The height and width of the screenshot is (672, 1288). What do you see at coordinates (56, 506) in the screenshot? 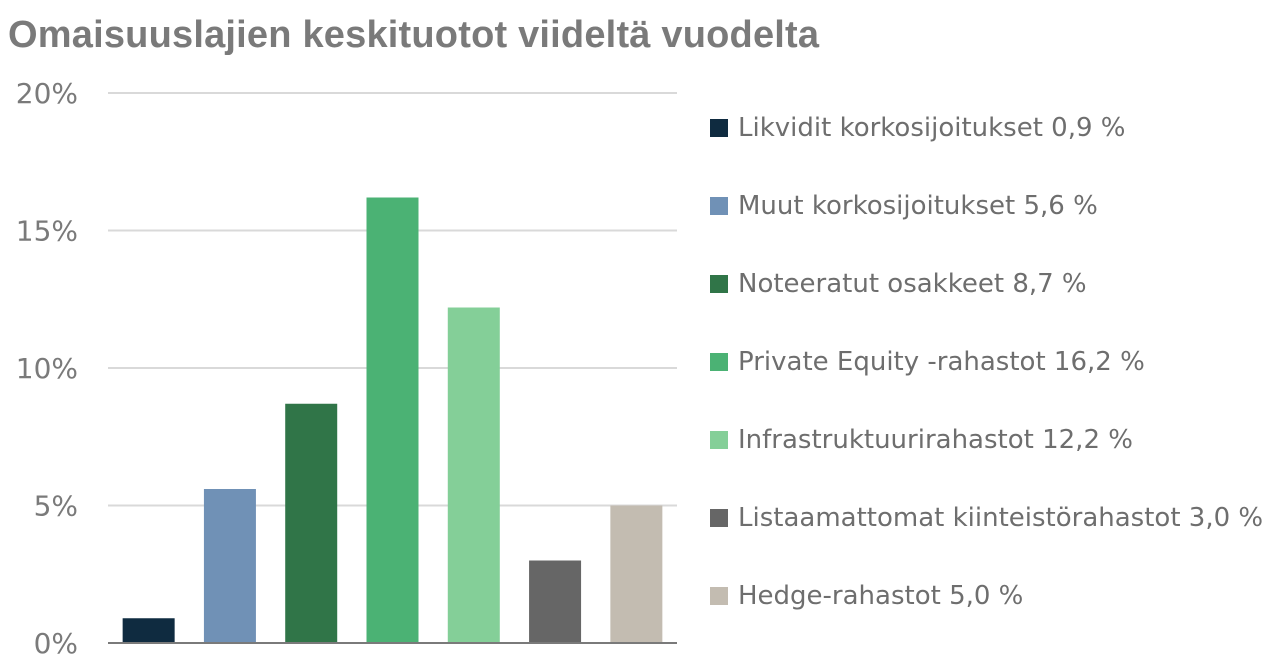
I see `y-tick-label: 5%` at bounding box center [56, 506].